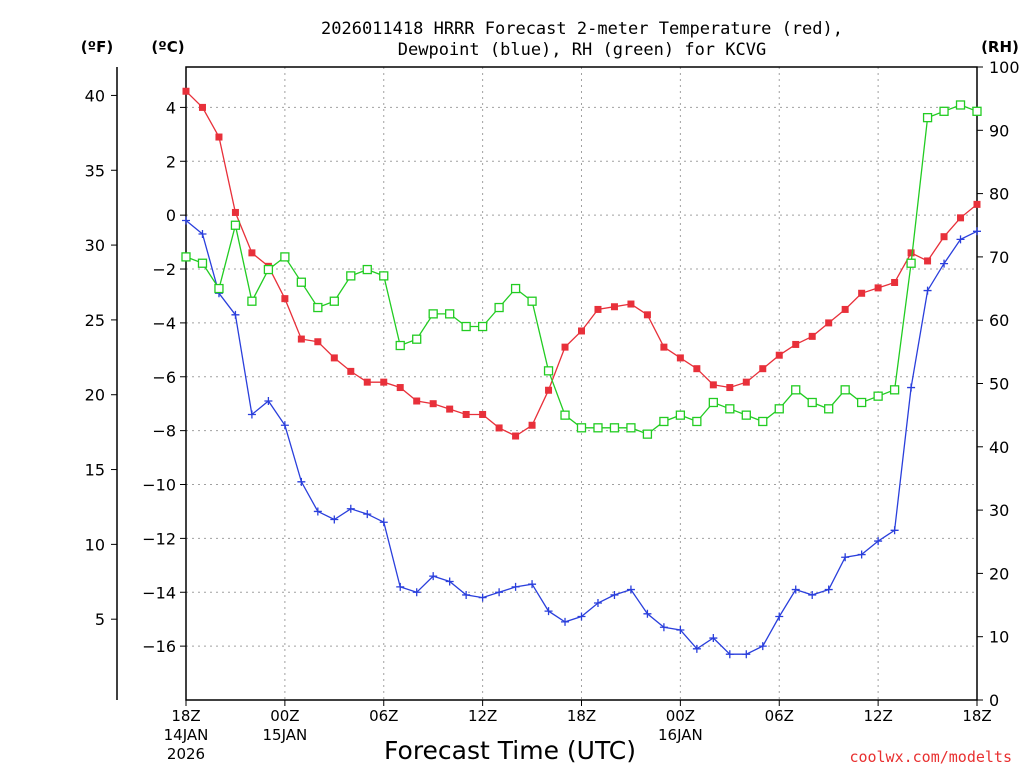 Image resolution: width=1024 pixels, height=768 pixels. What do you see at coordinates (510, 750) in the screenshot?
I see `x-axis-label: Forecast Time (UTC)` at bounding box center [510, 750].